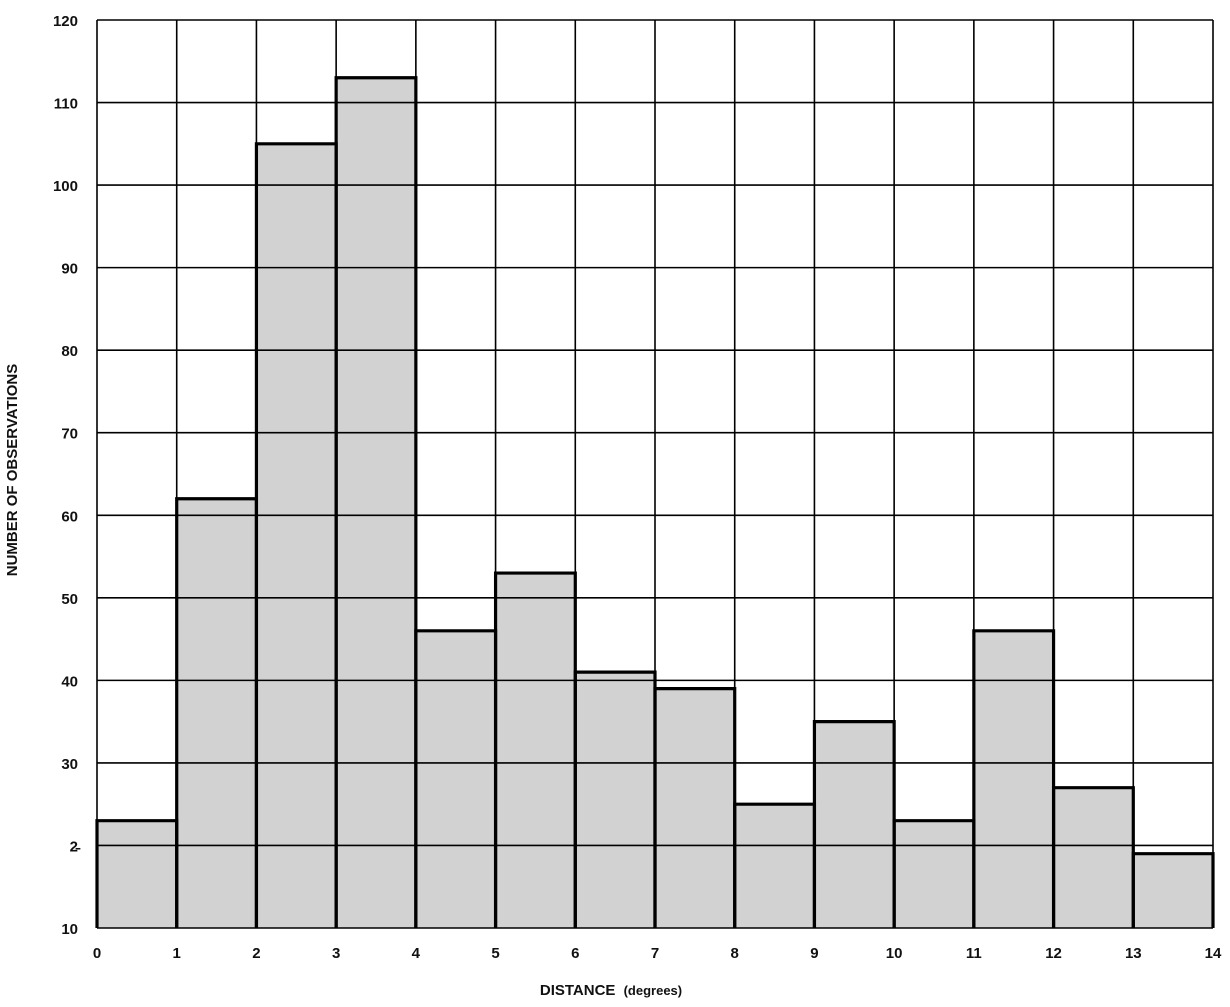 The width and height of the screenshot is (1230, 1007). I want to click on y-tick-label: 70, so click(69, 434).